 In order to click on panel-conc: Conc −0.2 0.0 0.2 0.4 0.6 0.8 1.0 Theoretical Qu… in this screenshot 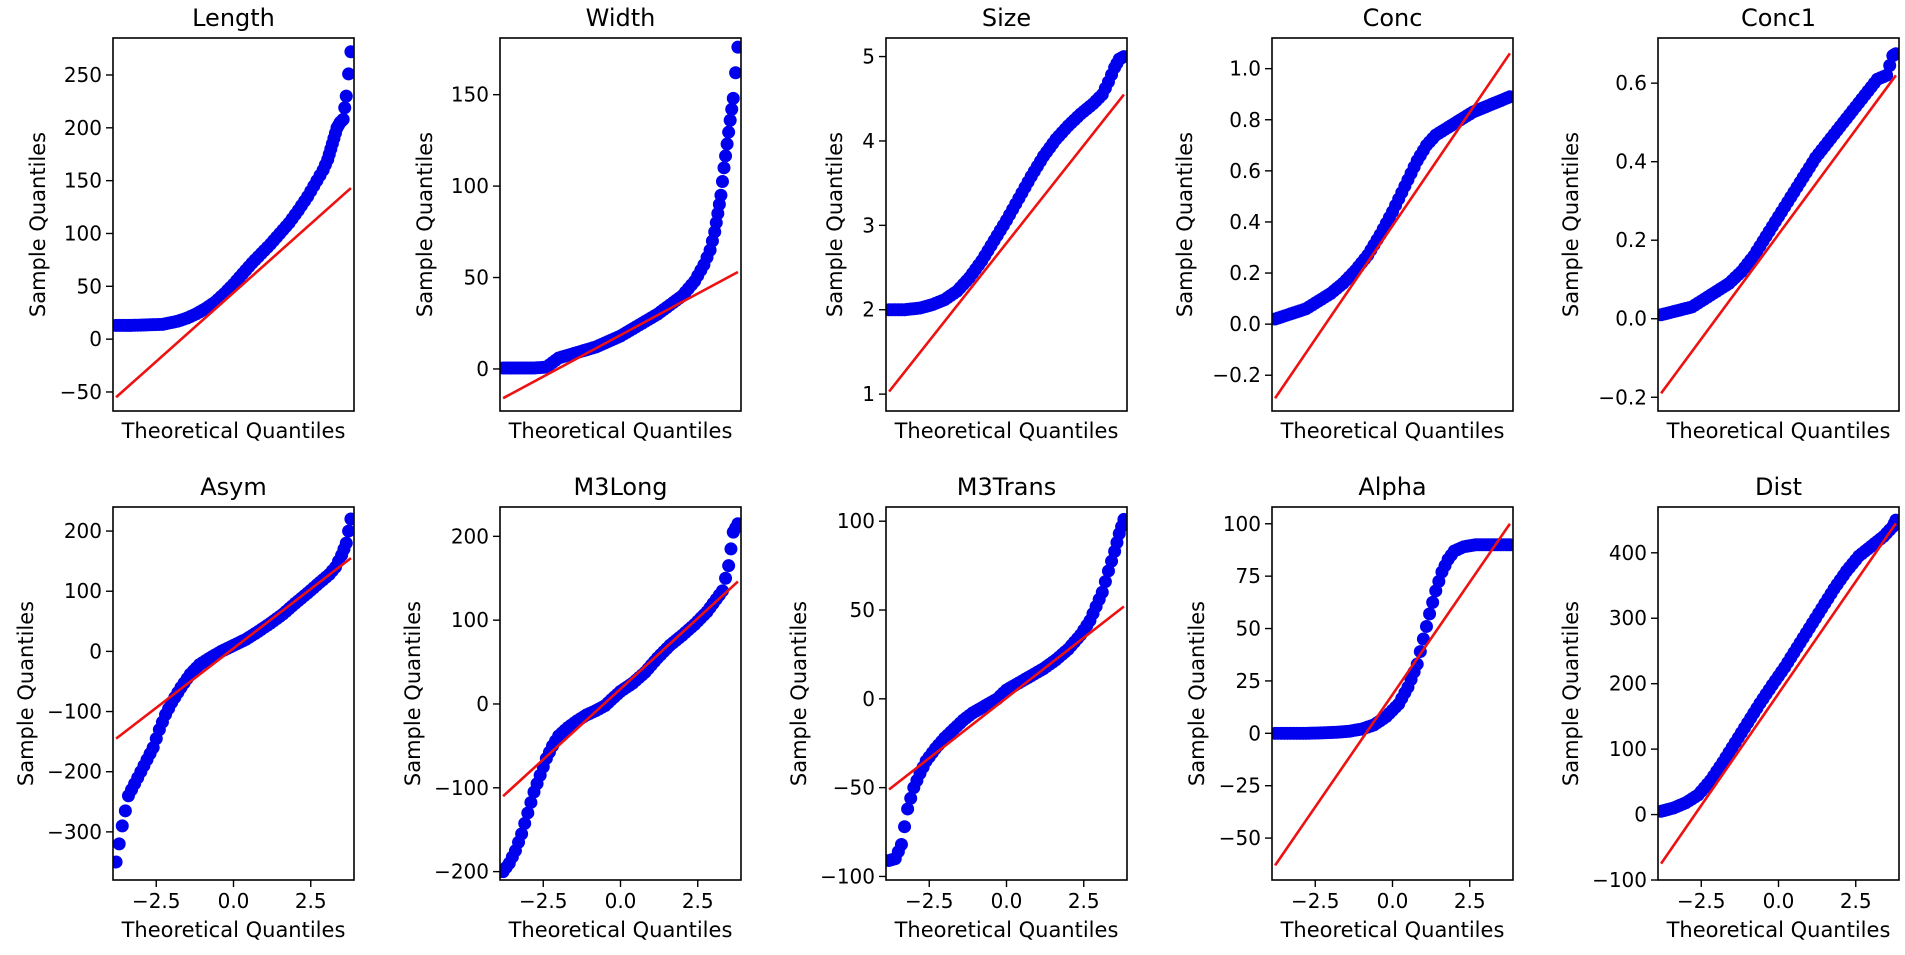, I will do `click(1343, 223)`.